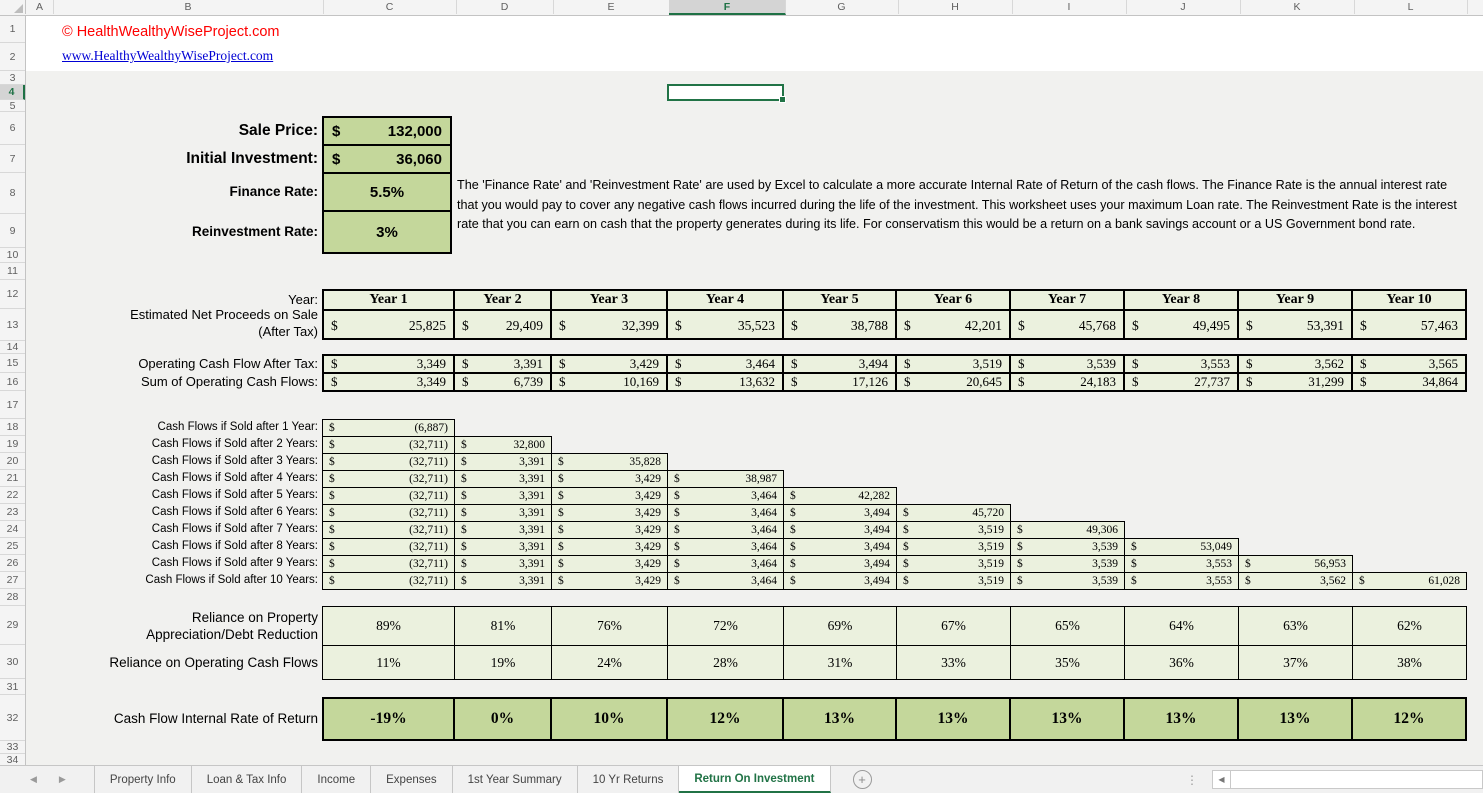 The height and width of the screenshot is (793, 1483). Describe the element at coordinates (609, 719) in the screenshot. I see `irr-cell: 10%` at that location.